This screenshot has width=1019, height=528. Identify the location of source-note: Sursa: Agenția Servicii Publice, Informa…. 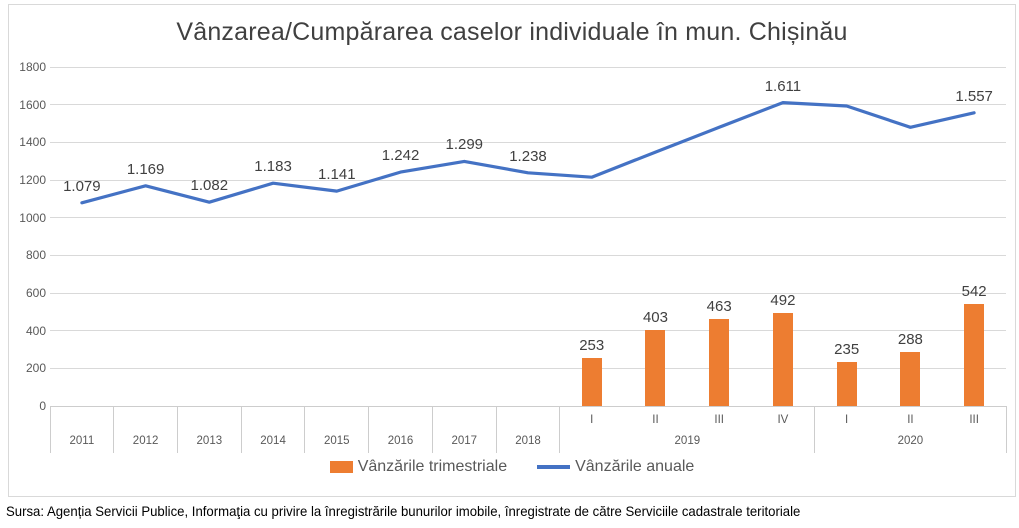
(403, 511).